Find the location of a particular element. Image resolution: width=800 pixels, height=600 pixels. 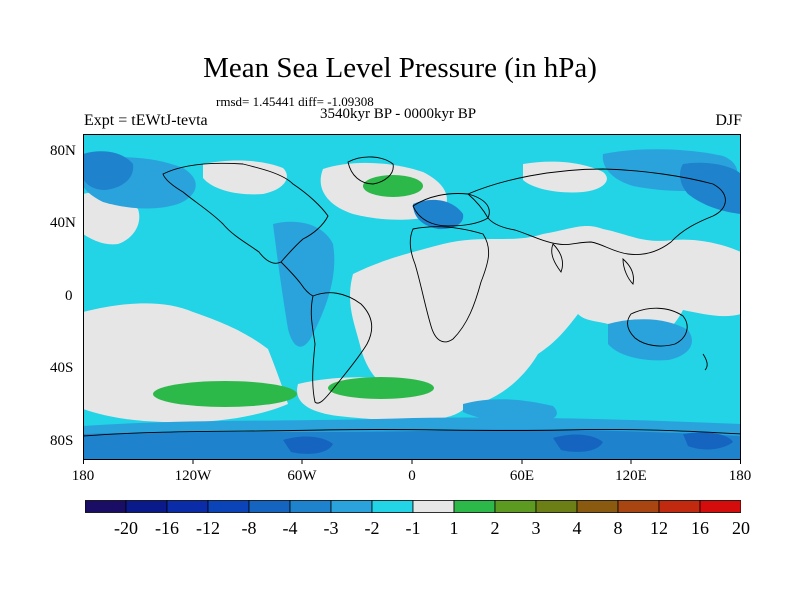

colorbar-label: 12 is located at coordinates (659, 528).